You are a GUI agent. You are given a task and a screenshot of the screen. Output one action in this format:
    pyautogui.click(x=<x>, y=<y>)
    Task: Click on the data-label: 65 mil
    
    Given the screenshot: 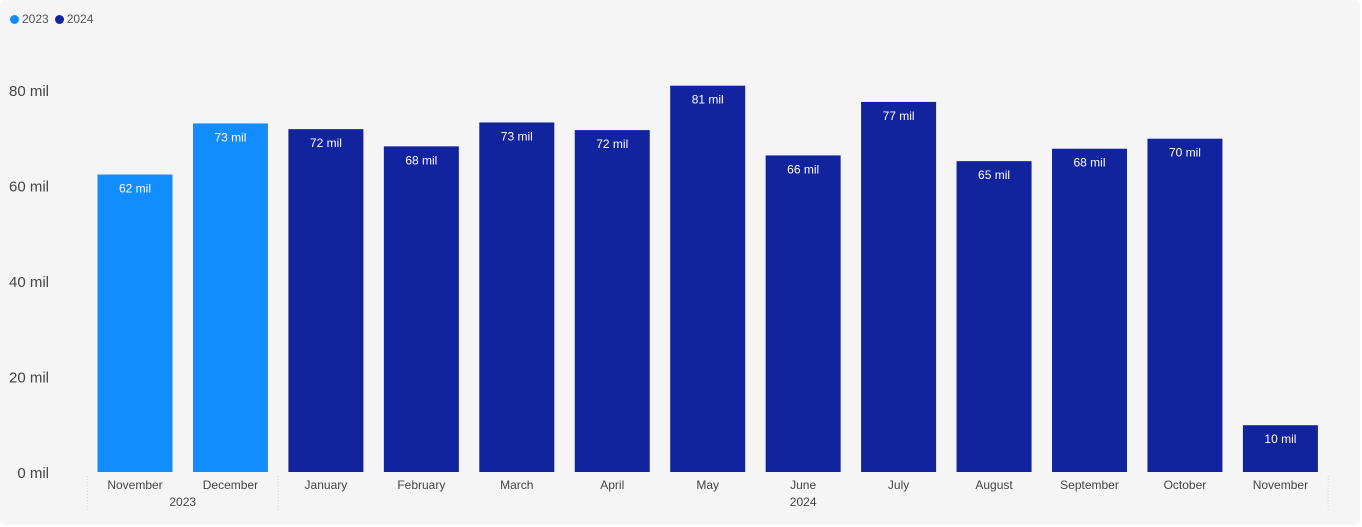 What is the action you would take?
    pyautogui.click(x=994, y=175)
    